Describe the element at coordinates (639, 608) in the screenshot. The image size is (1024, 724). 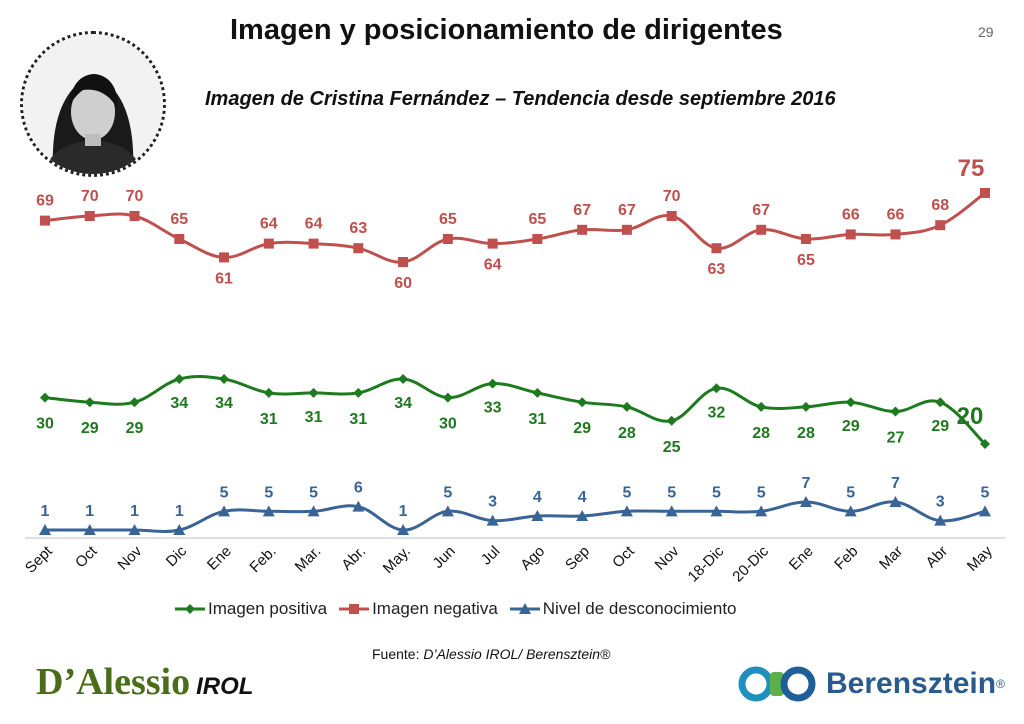
I see `legend-label-unknown: Nivel de desconocimiento` at that location.